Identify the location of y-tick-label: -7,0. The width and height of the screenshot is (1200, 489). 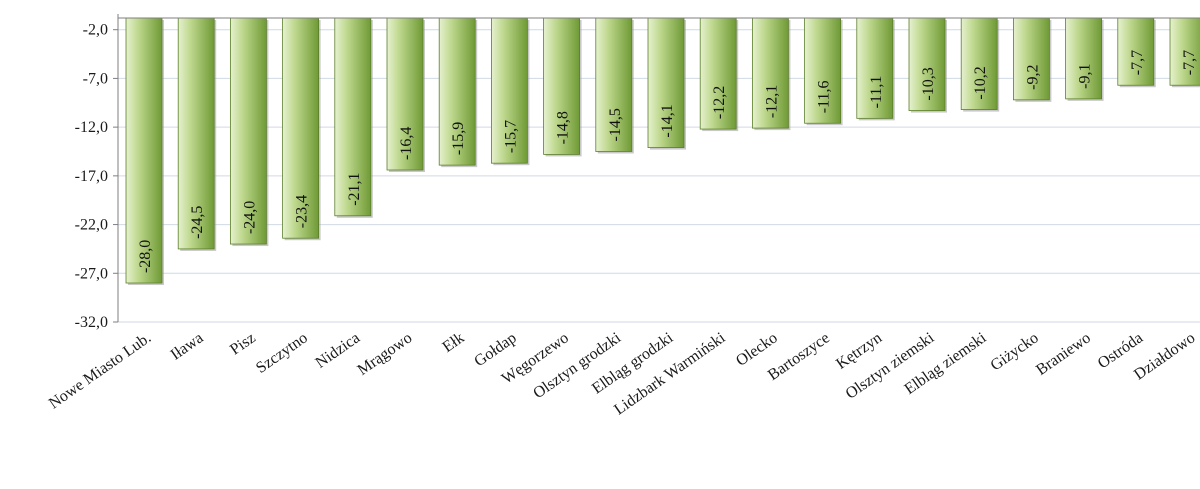
(95, 78).